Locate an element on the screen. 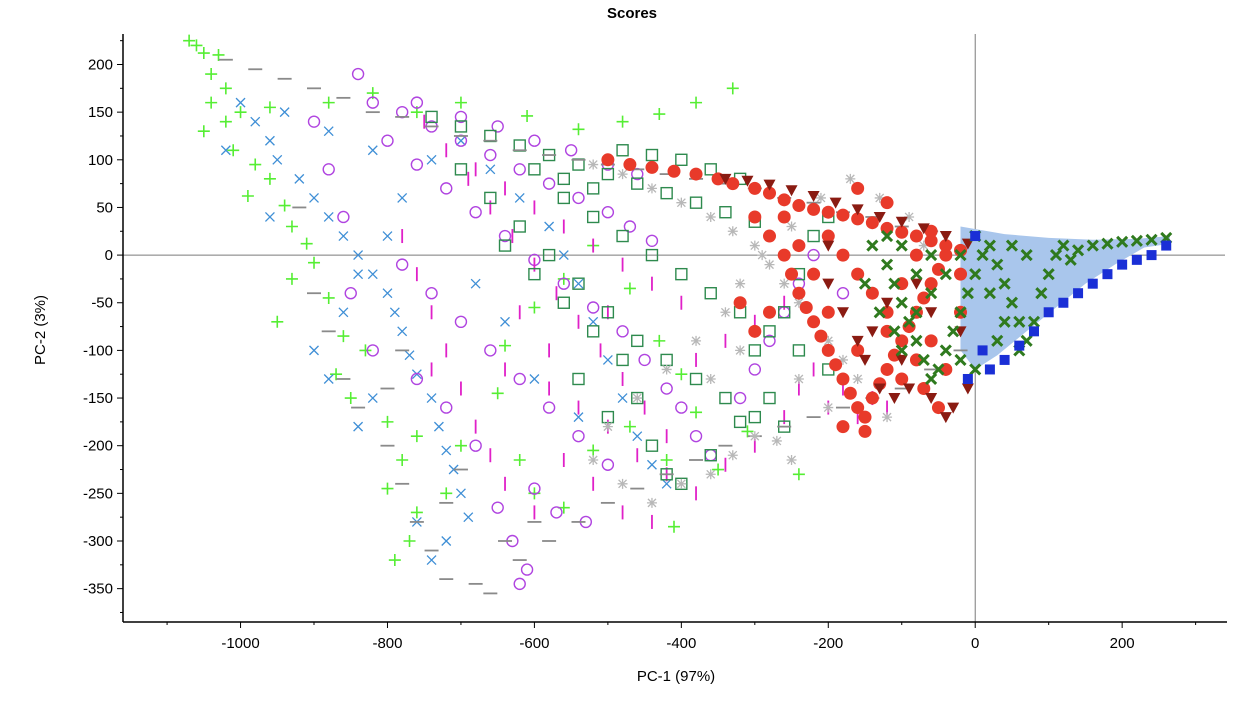 The image size is (1258, 723). y-tick-label: 100 is located at coordinates (100, 160).